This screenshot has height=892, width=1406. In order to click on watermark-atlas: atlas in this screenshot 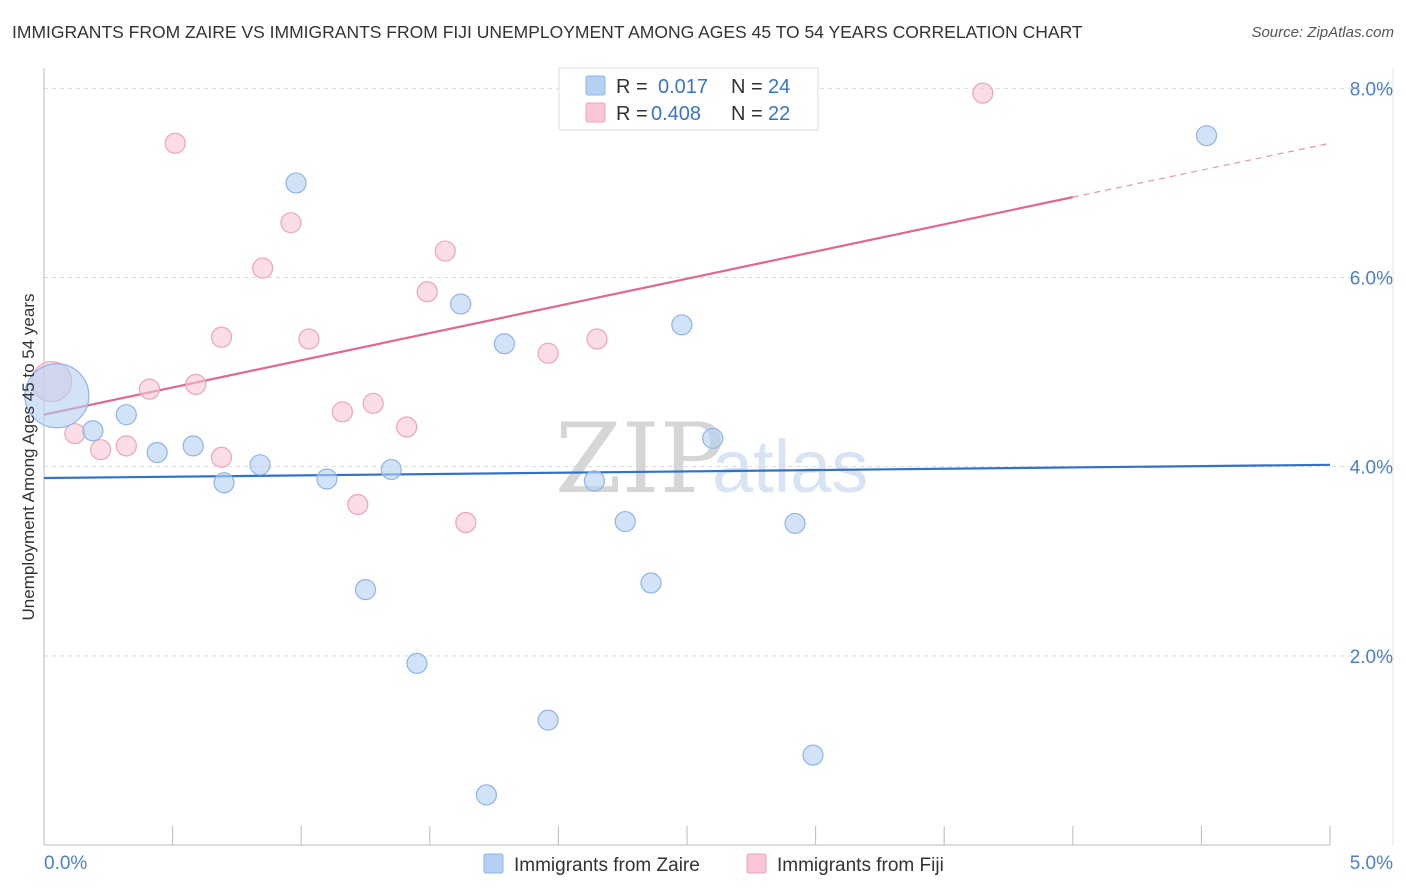, I will do `click(790, 466)`.